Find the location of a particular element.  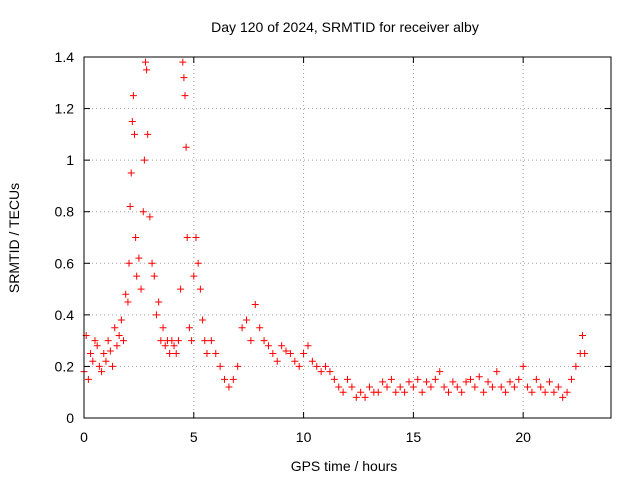

y-tick-label: 1.2 is located at coordinates (65, 109).